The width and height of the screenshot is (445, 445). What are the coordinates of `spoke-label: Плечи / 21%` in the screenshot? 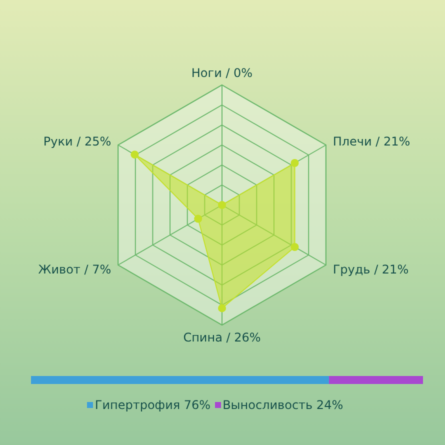 It's located at (371, 141).